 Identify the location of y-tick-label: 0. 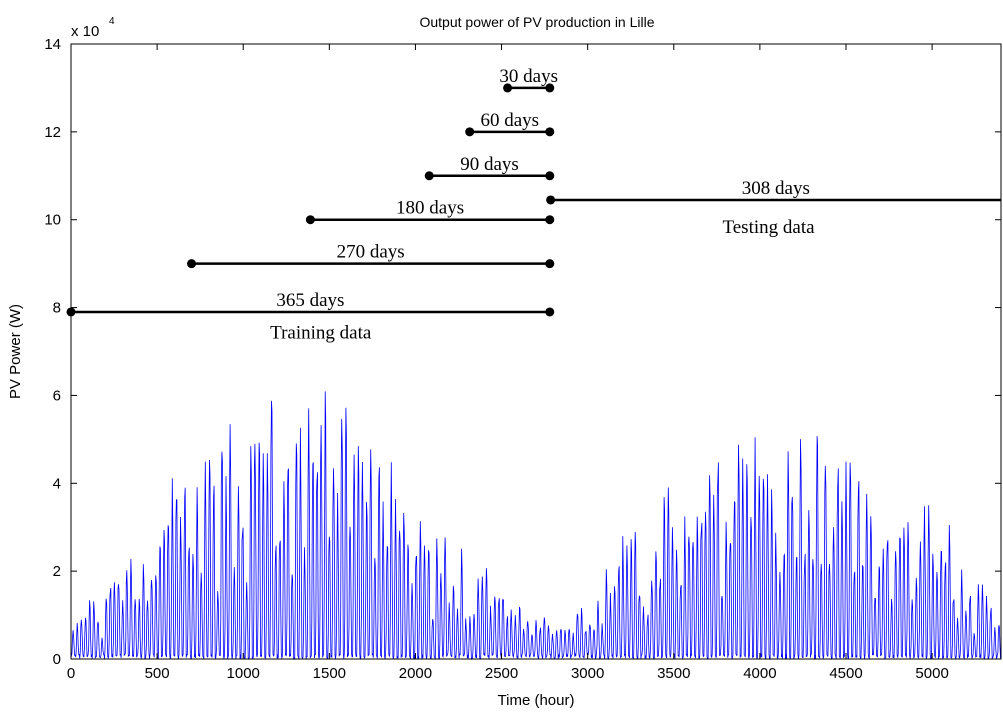
(57, 659).